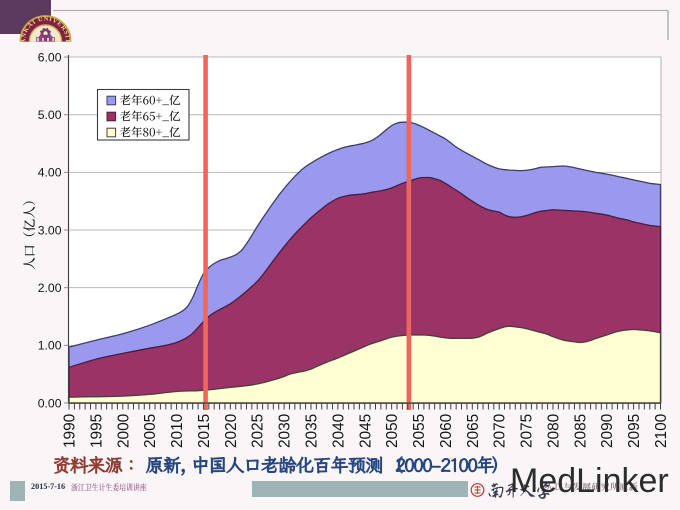 This screenshot has height=510, width=680. What do you see at coordinates (50, 288) in the screenshot?
I see `y-tick-label: 2.00` at bounding box center [50, 288].